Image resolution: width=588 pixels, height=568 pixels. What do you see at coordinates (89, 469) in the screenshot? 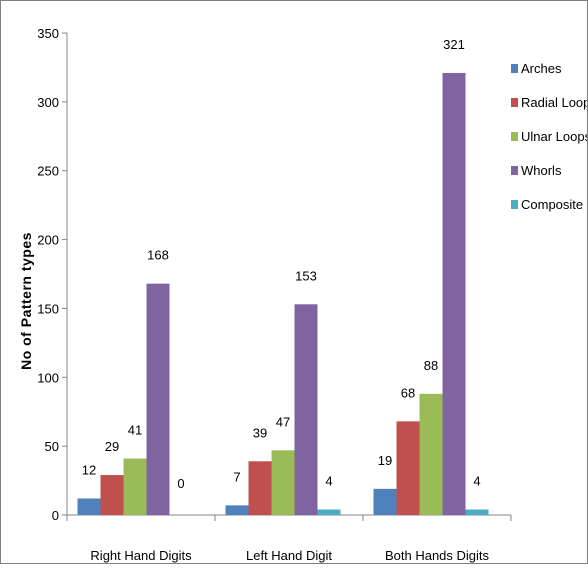
I see `data-label: 12` at bounding box center [89, 469].